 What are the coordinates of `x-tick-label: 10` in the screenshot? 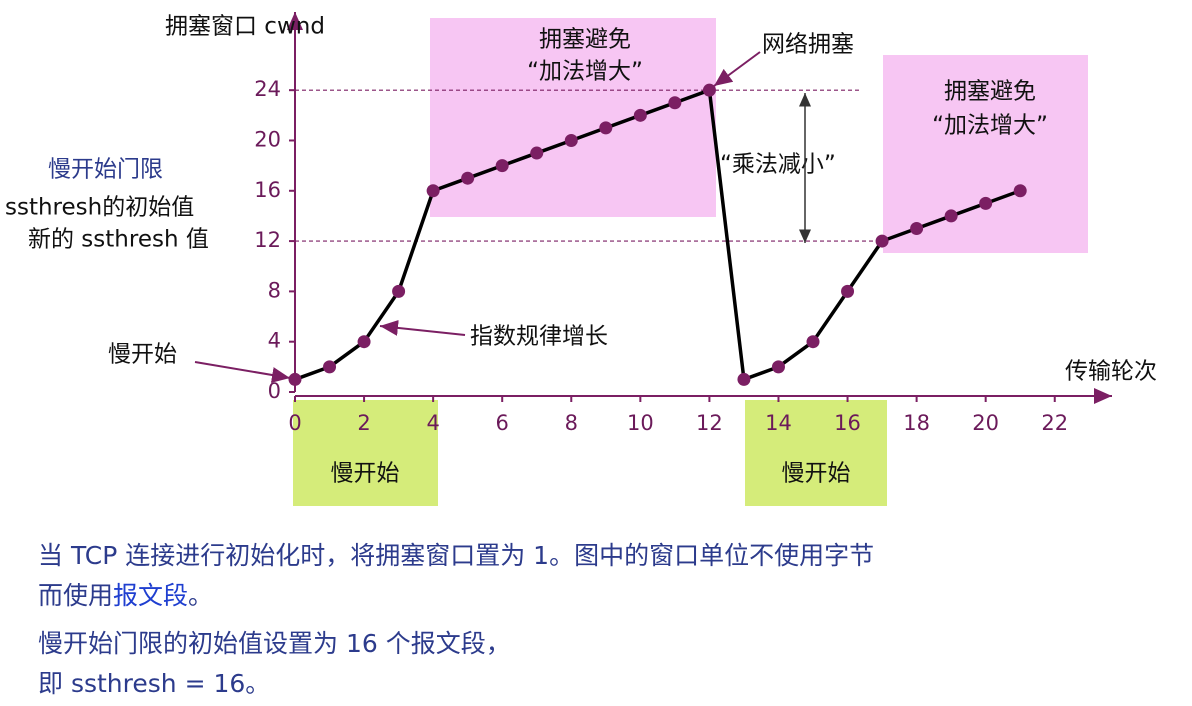 It's located at (640, 423).